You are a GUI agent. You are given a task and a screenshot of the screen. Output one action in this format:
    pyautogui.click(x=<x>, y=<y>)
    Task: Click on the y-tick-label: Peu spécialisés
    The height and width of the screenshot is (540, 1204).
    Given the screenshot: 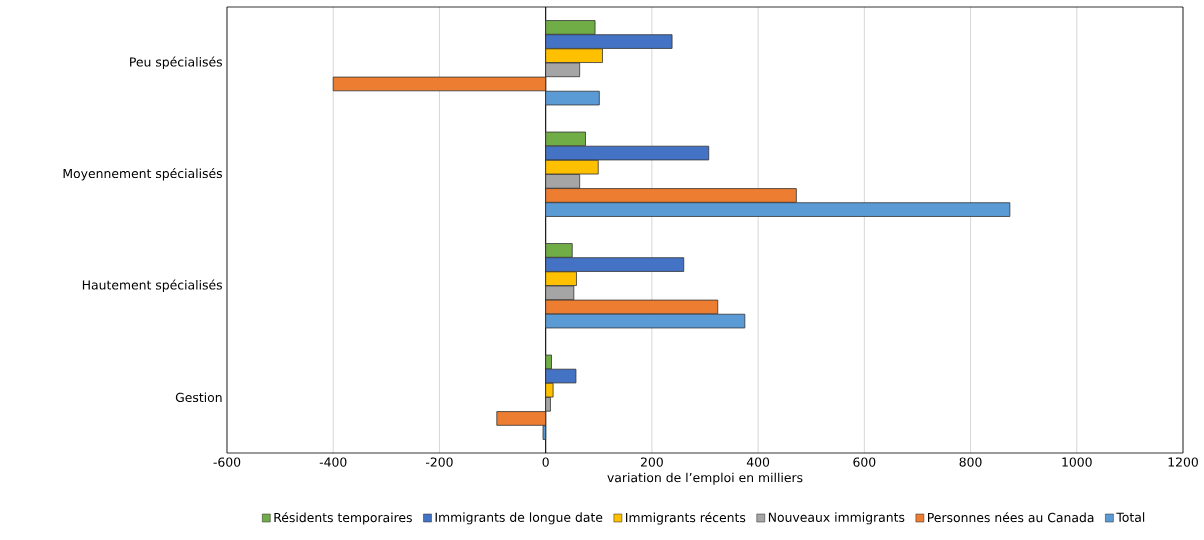 What is the action you would take?
    pyautogui.click(x=176, y=62)
    